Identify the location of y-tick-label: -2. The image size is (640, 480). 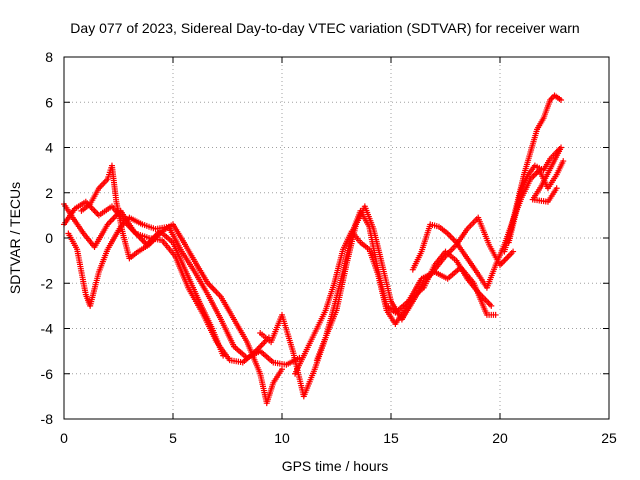
(47, 283).